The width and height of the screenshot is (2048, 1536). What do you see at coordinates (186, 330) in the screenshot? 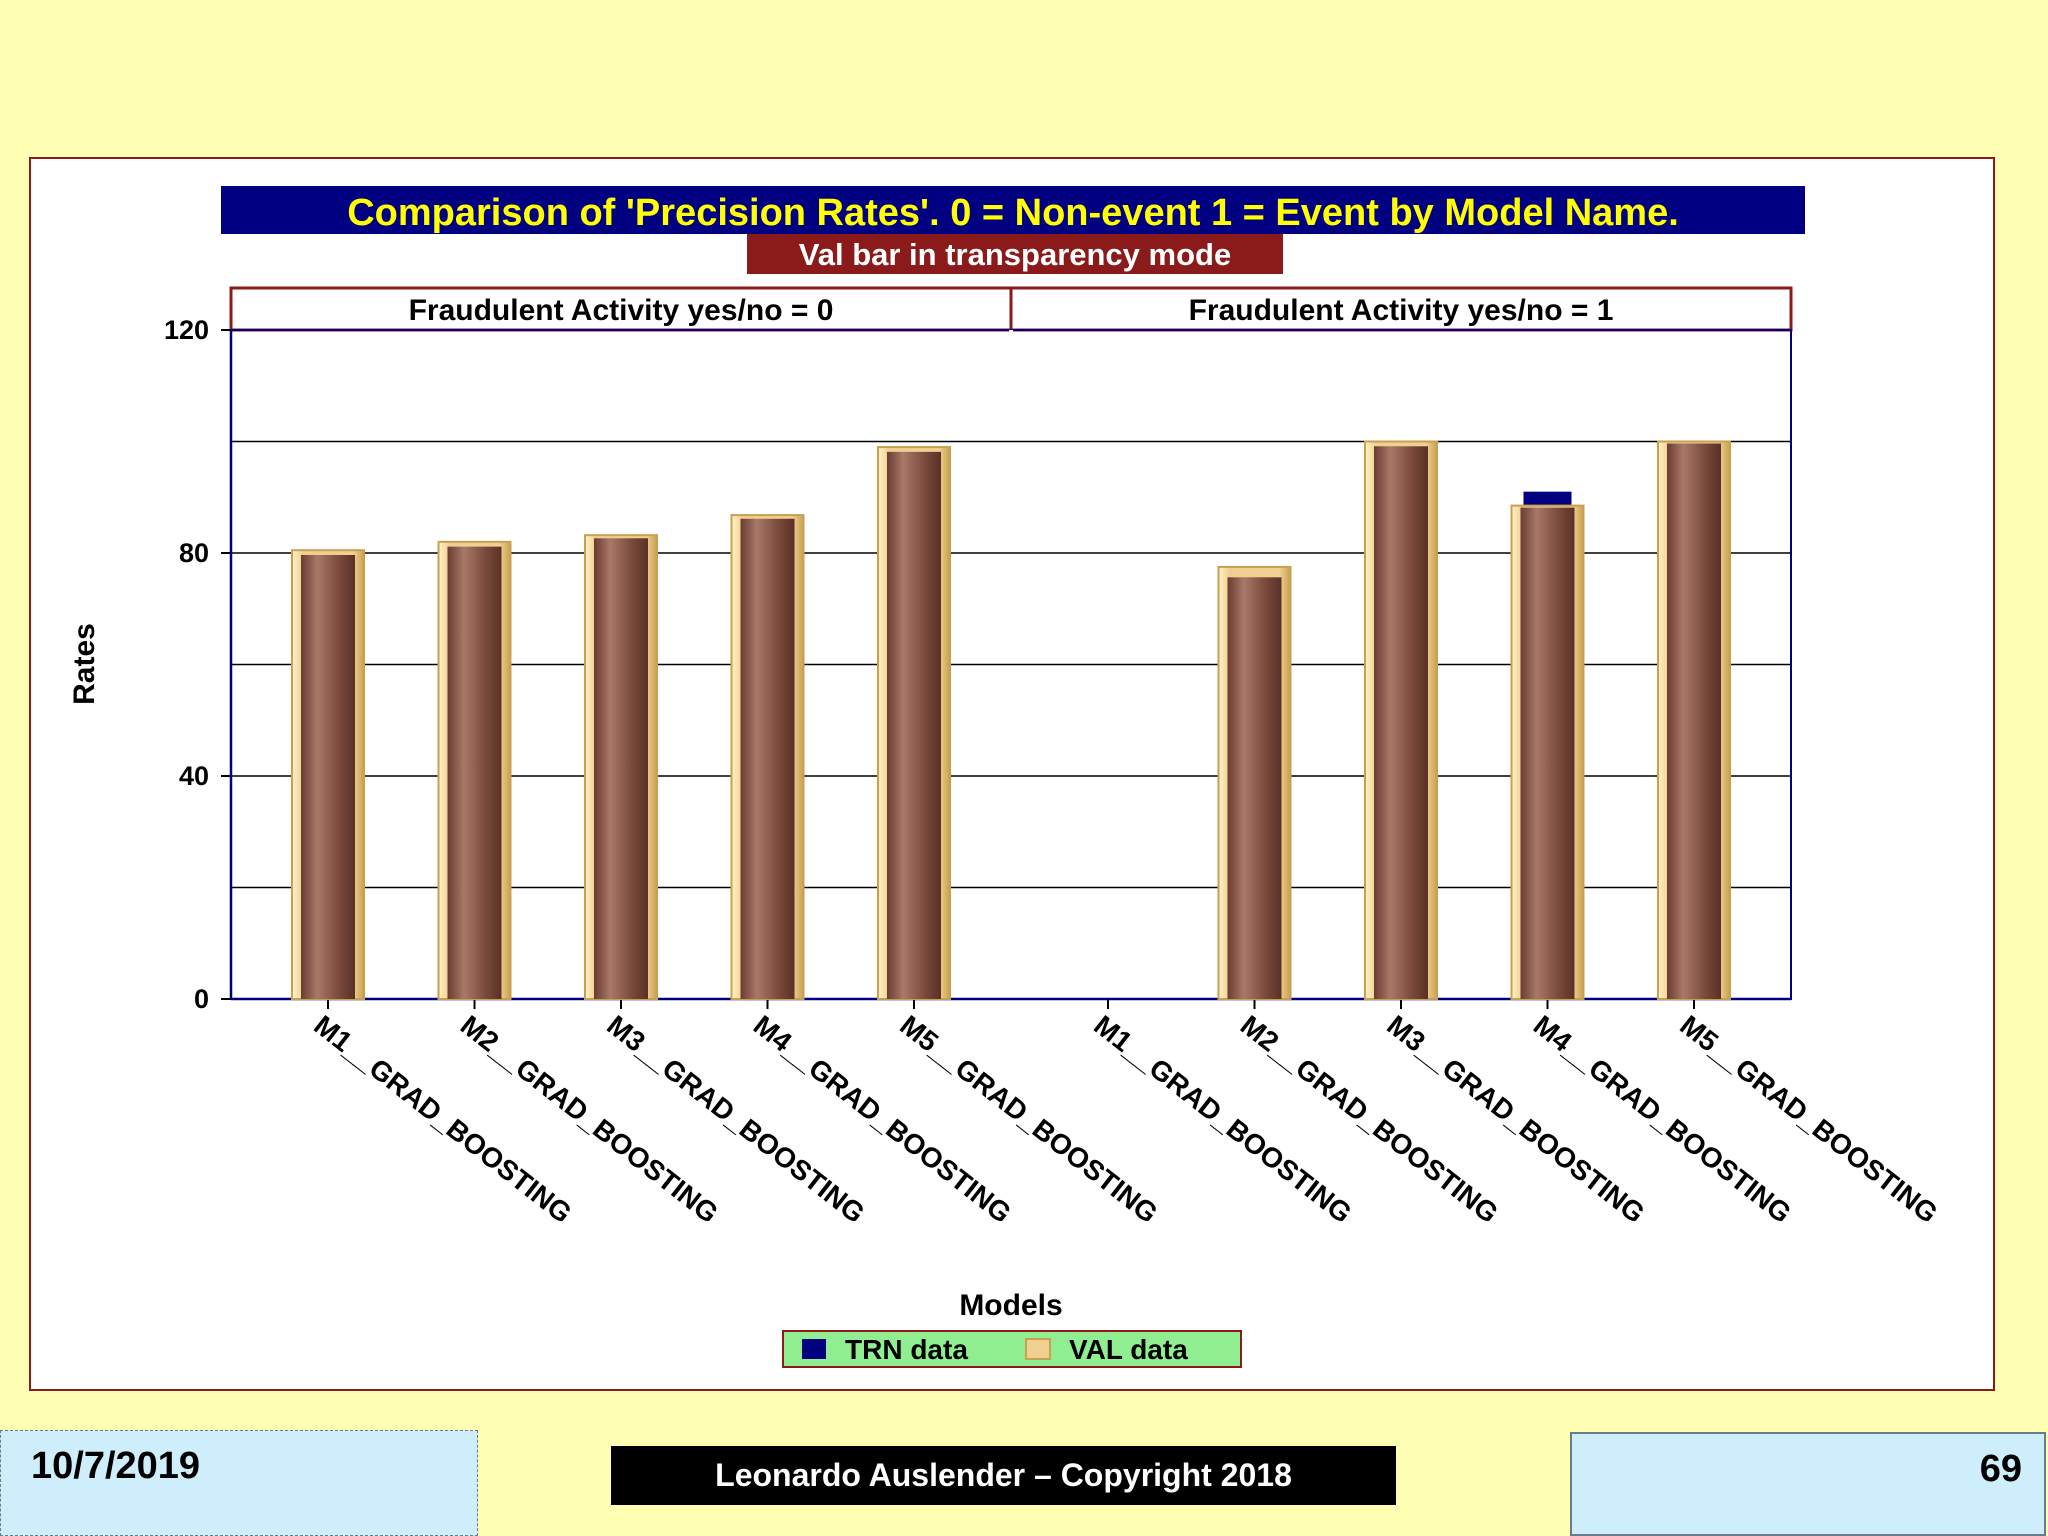
I see `y-tick-label: 120` at bounding box center [186, 330].